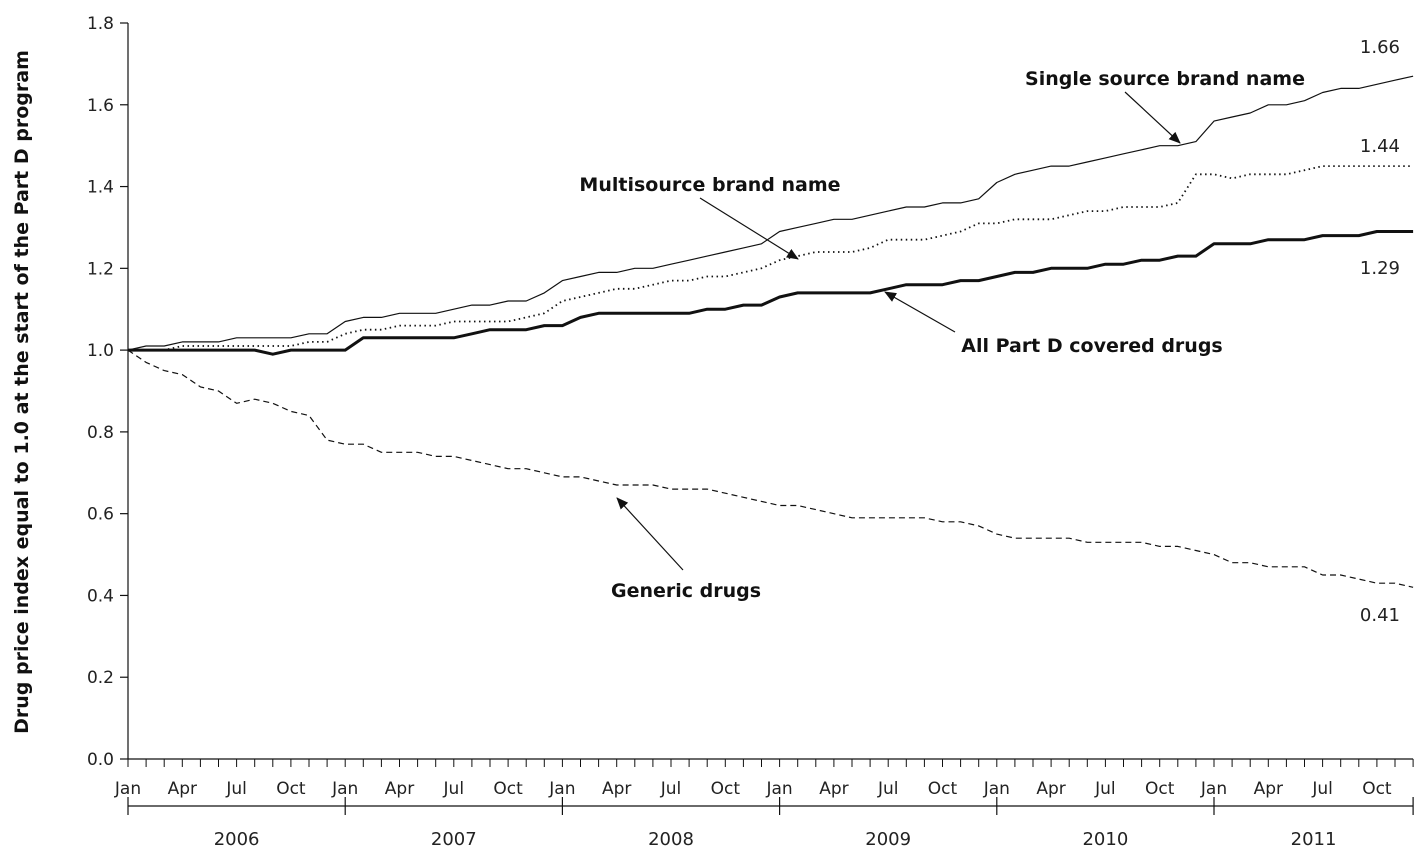  I want to click on annotation-label: All Part D covered drugs, so click(1092, 346).